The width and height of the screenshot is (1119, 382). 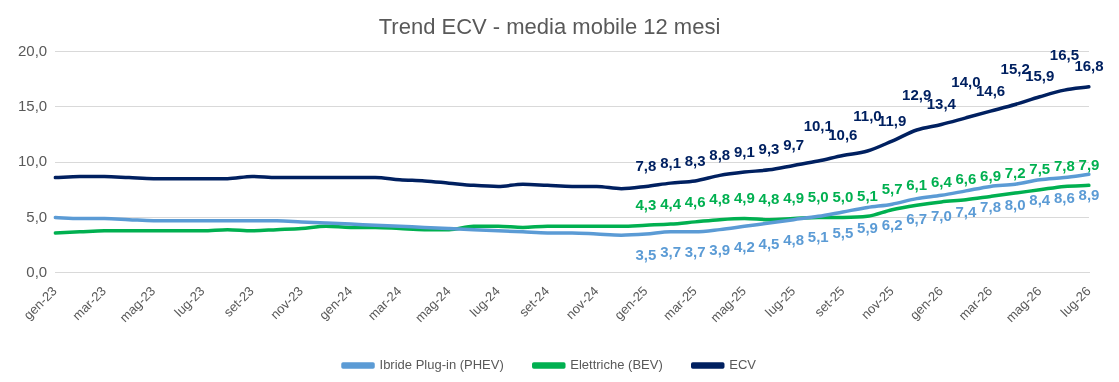 What do you see at coordinates (744, 151) in the screenshot?
I see `data-label: 9,1` at bounding box center [744, 151].